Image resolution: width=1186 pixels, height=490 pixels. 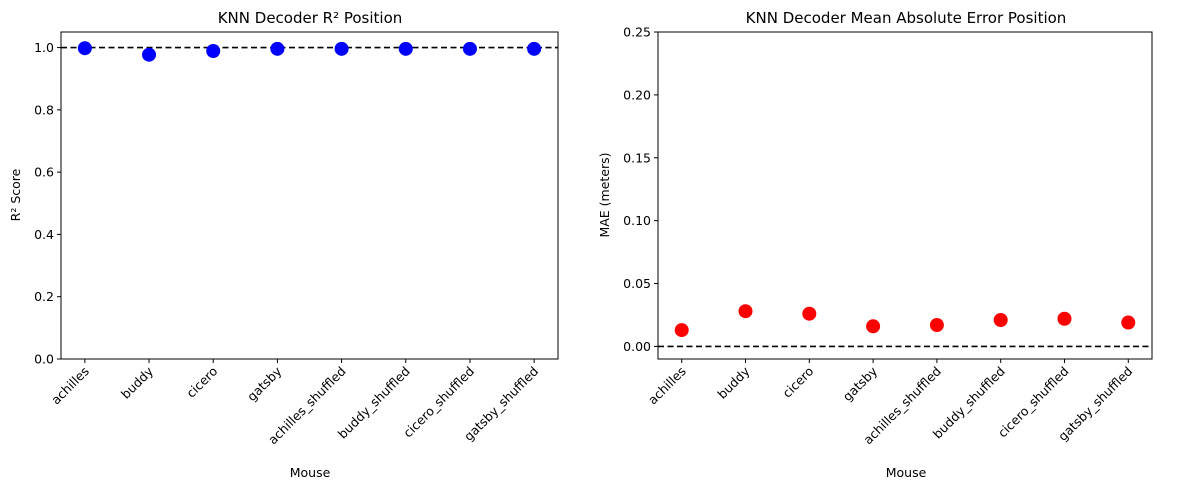 I want to click on y-axis-label: MAE (meters), so click(x=604, y=194).